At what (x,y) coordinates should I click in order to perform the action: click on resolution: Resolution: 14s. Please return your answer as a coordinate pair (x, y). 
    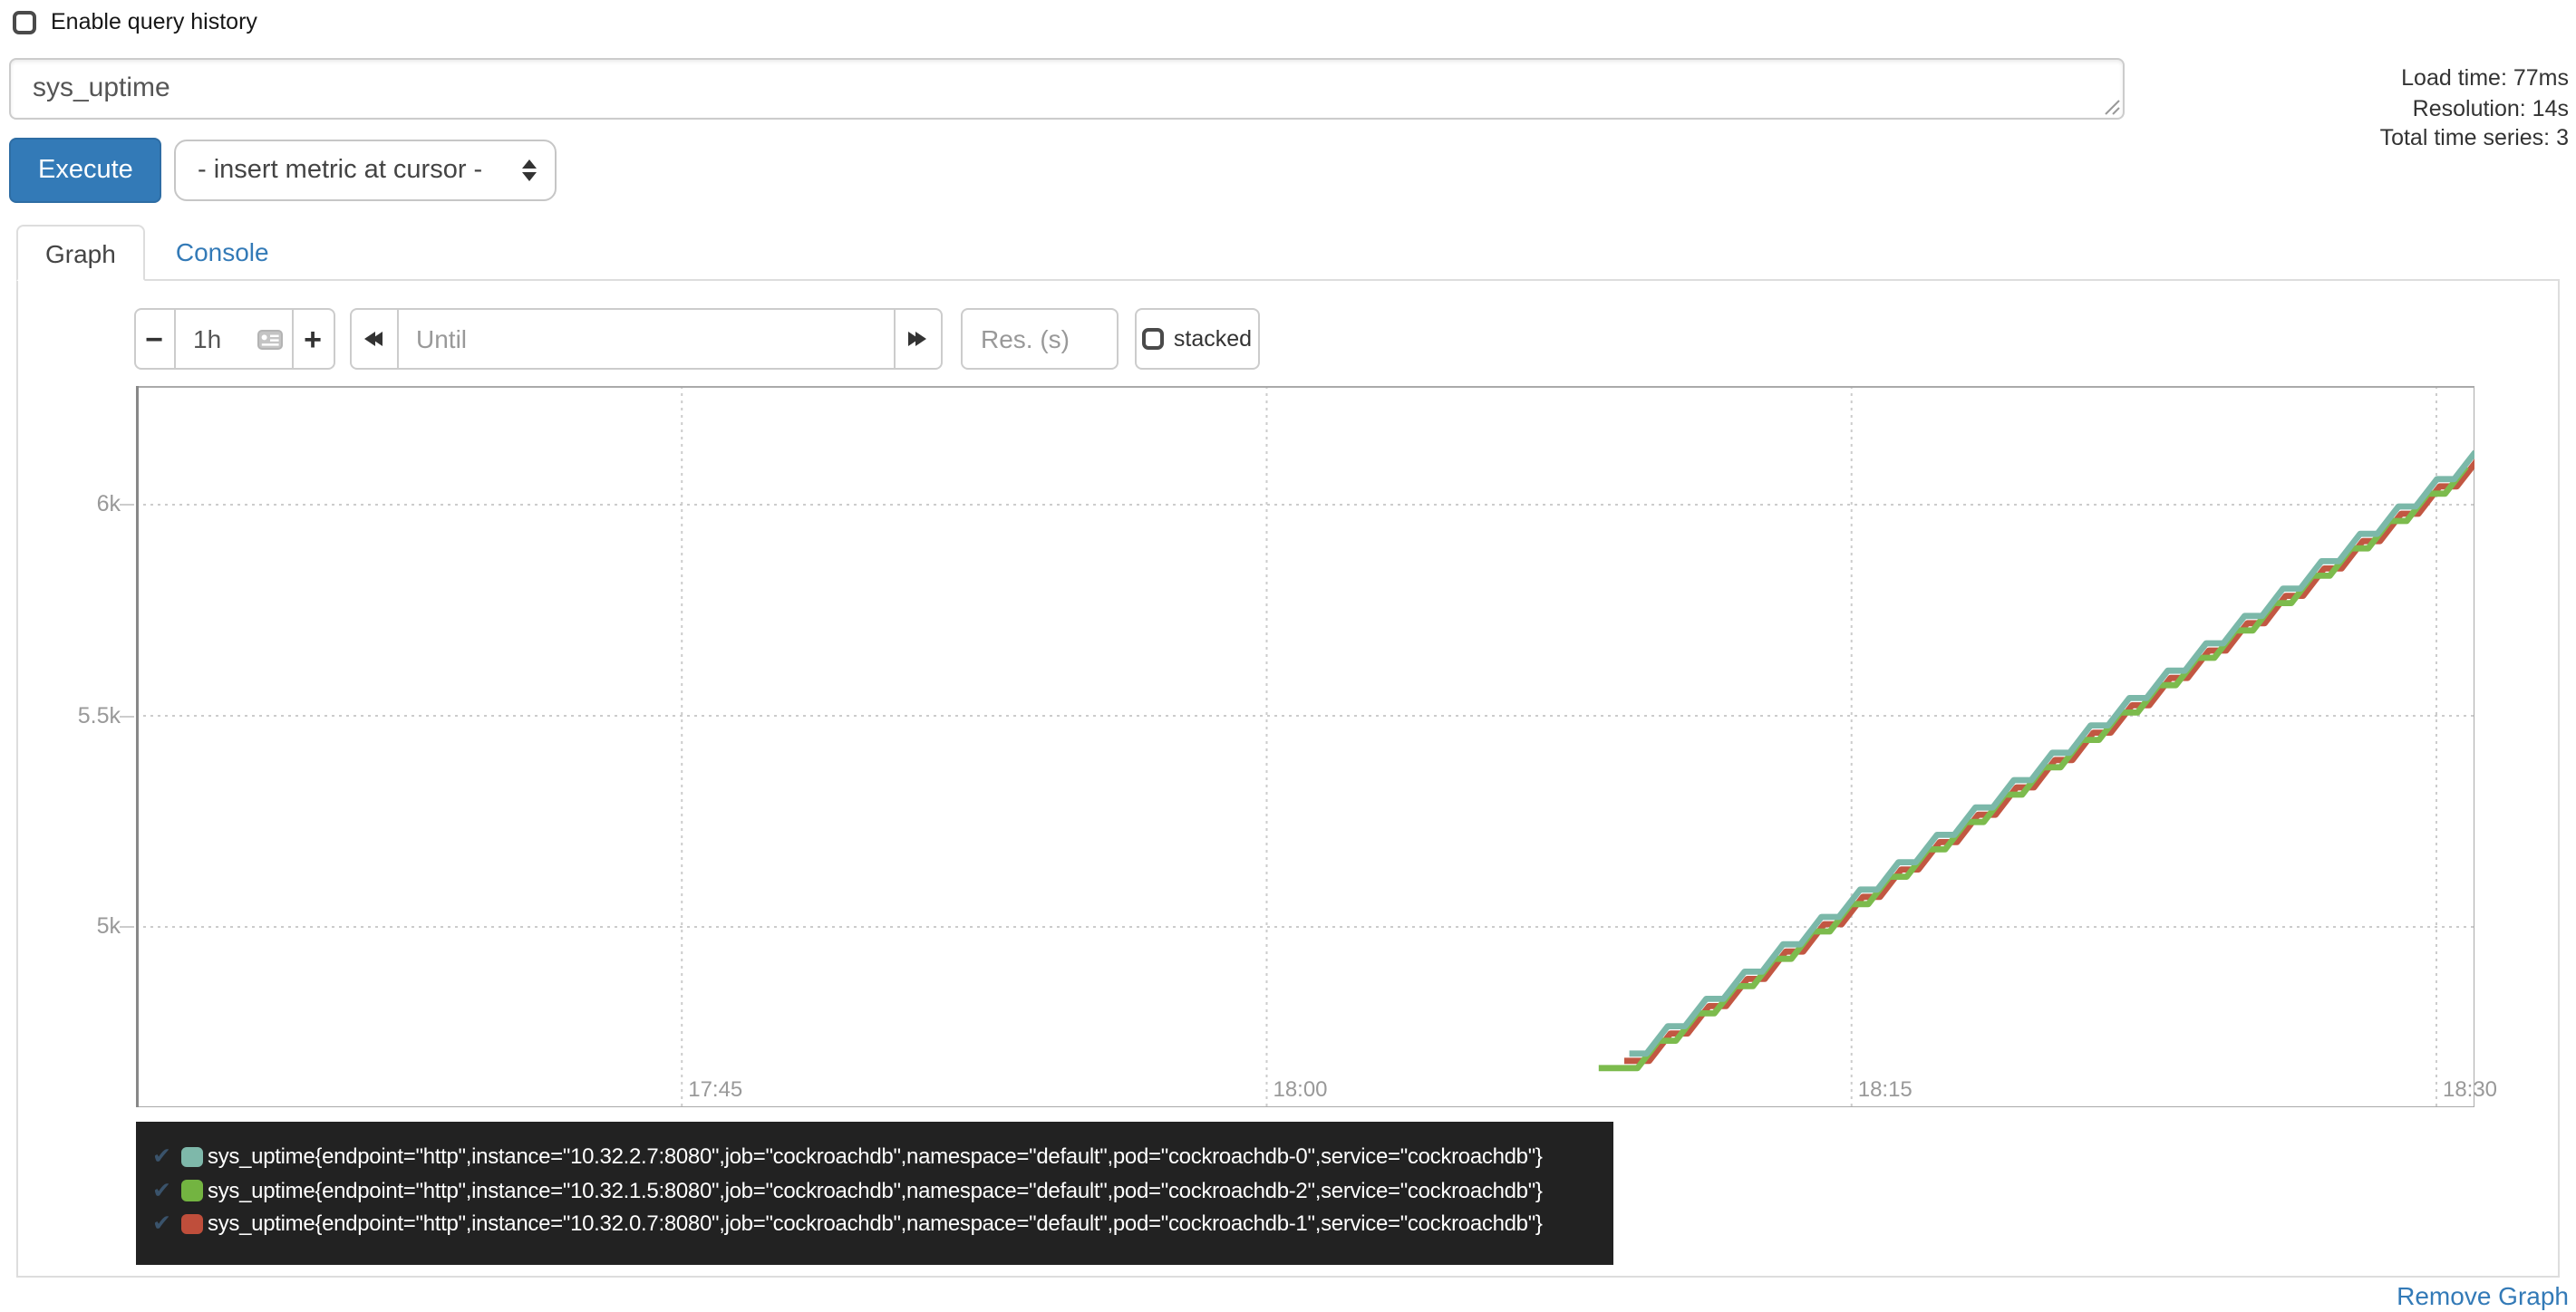
    Looking at the image, I should click on (2490, 108).